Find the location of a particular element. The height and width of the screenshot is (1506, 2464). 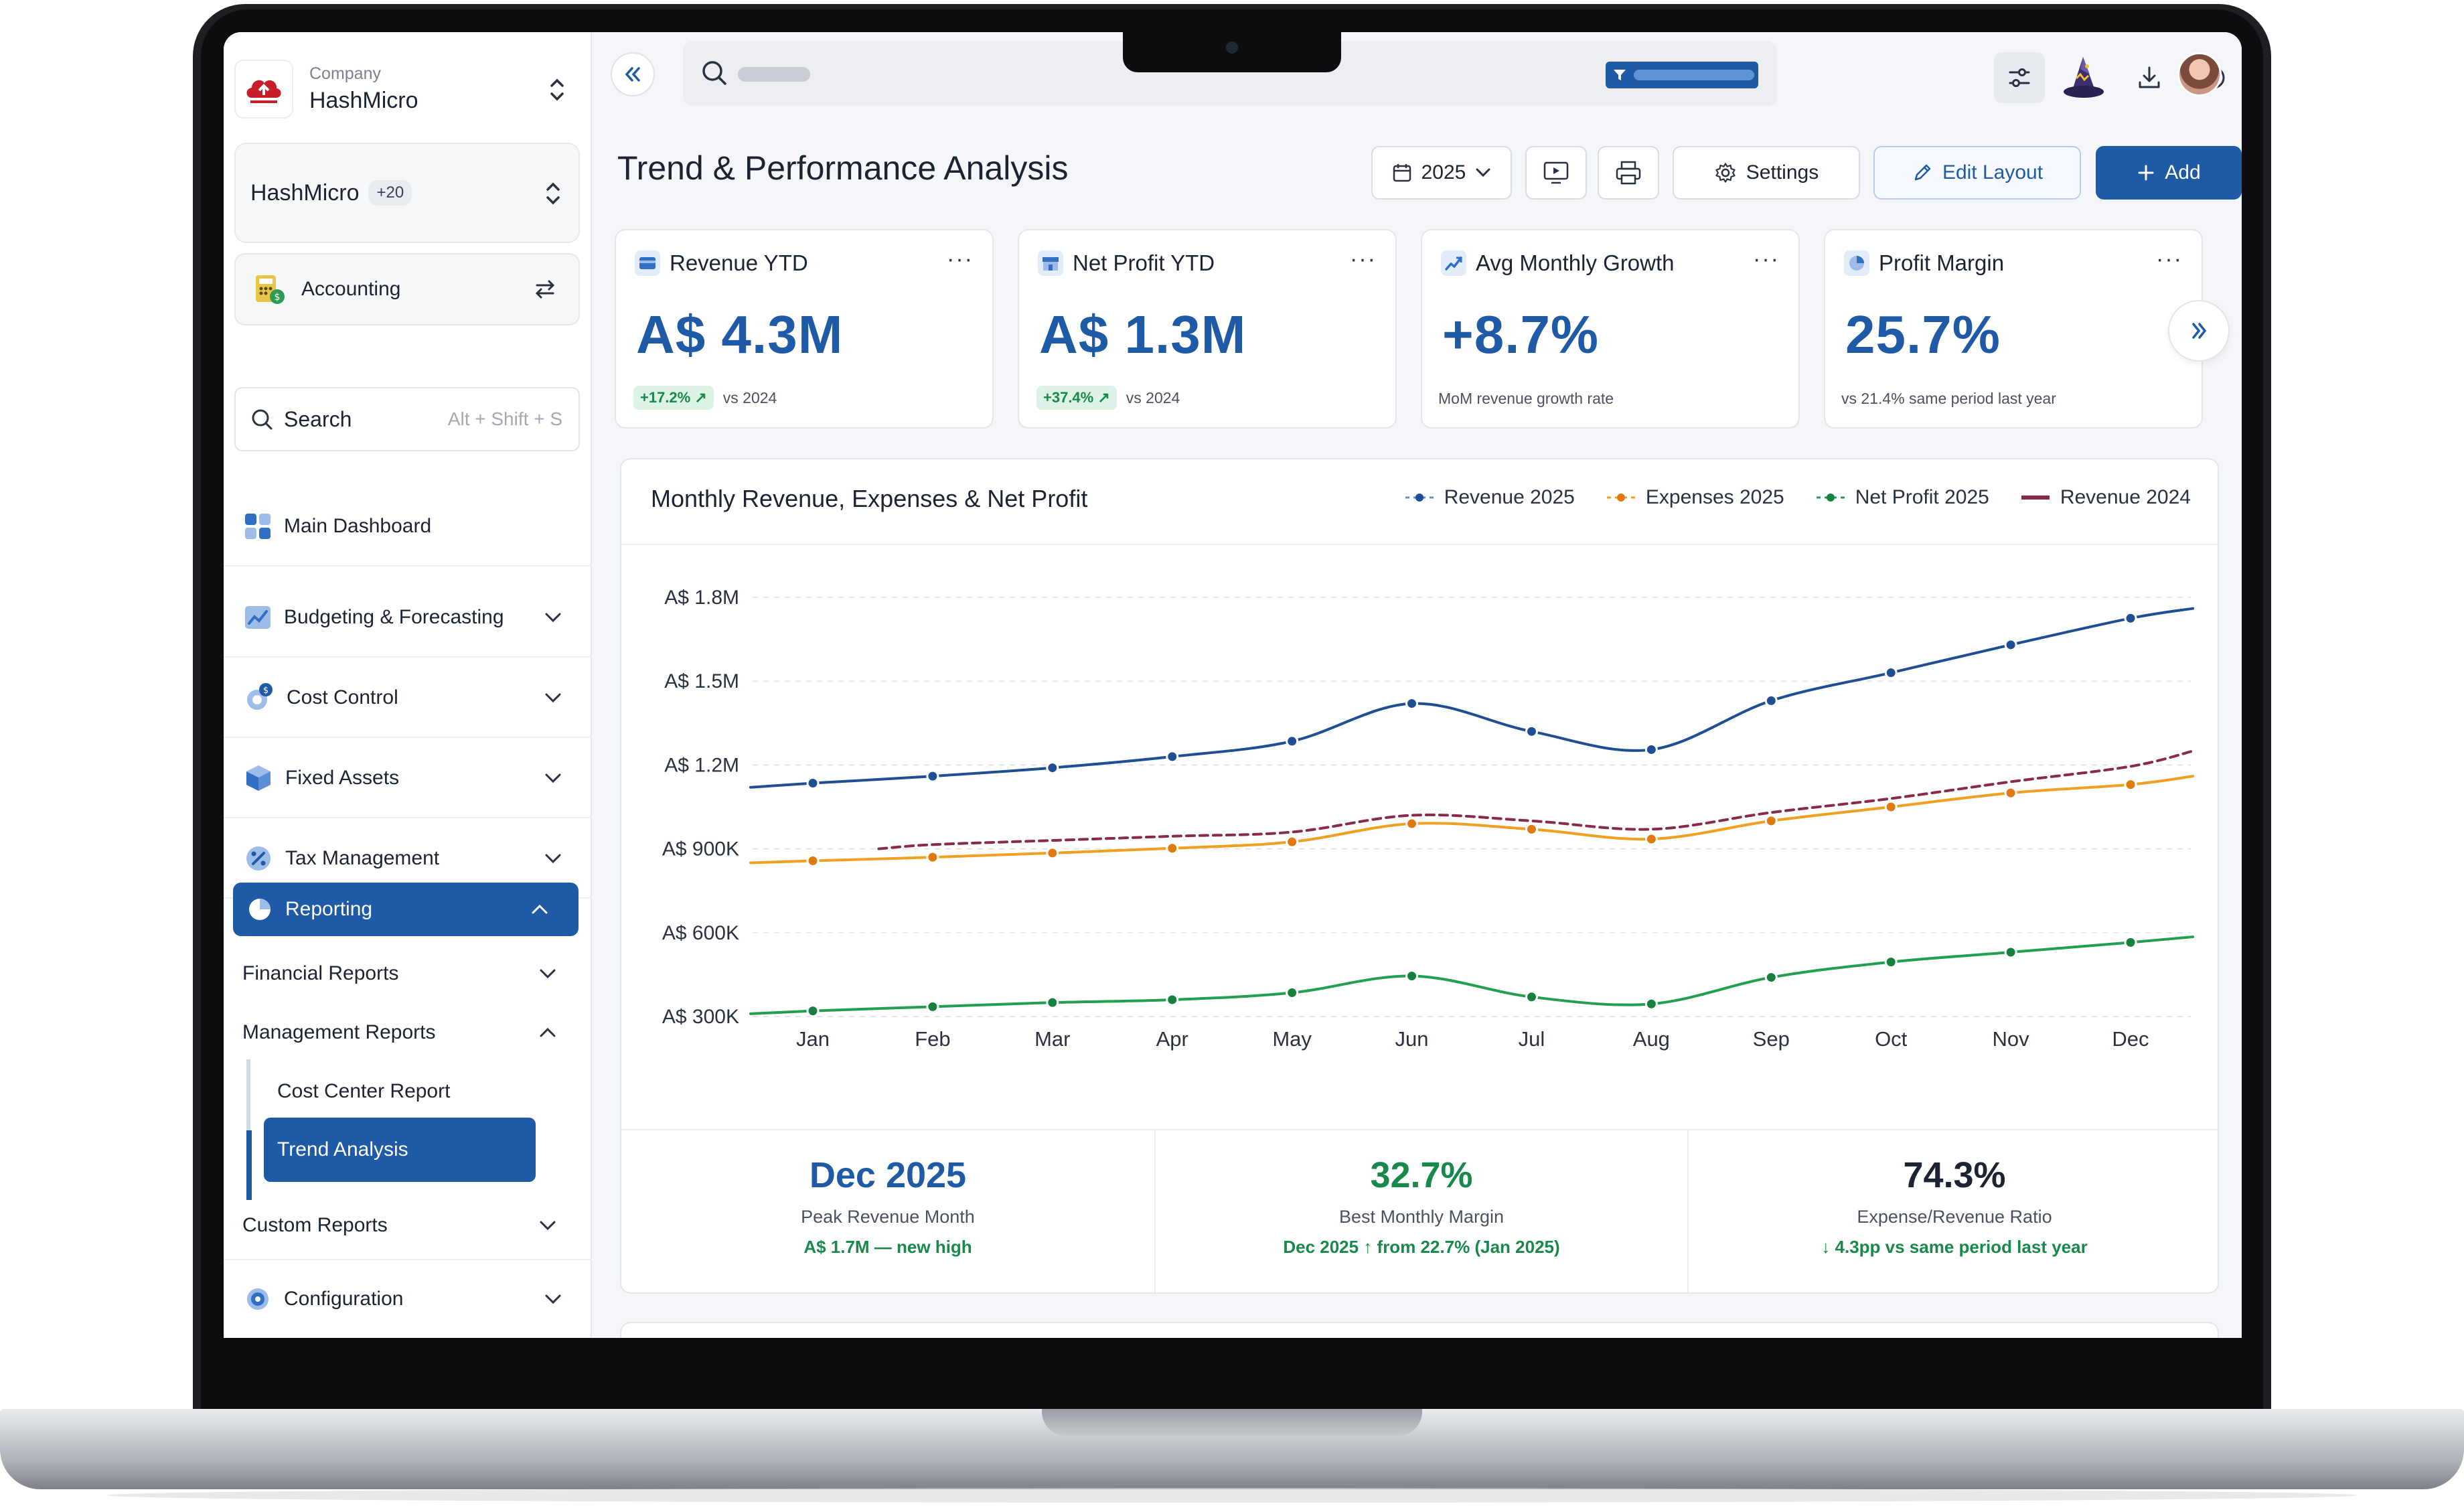

x-tick-label: Jan is located at coordinates (813, 1039).